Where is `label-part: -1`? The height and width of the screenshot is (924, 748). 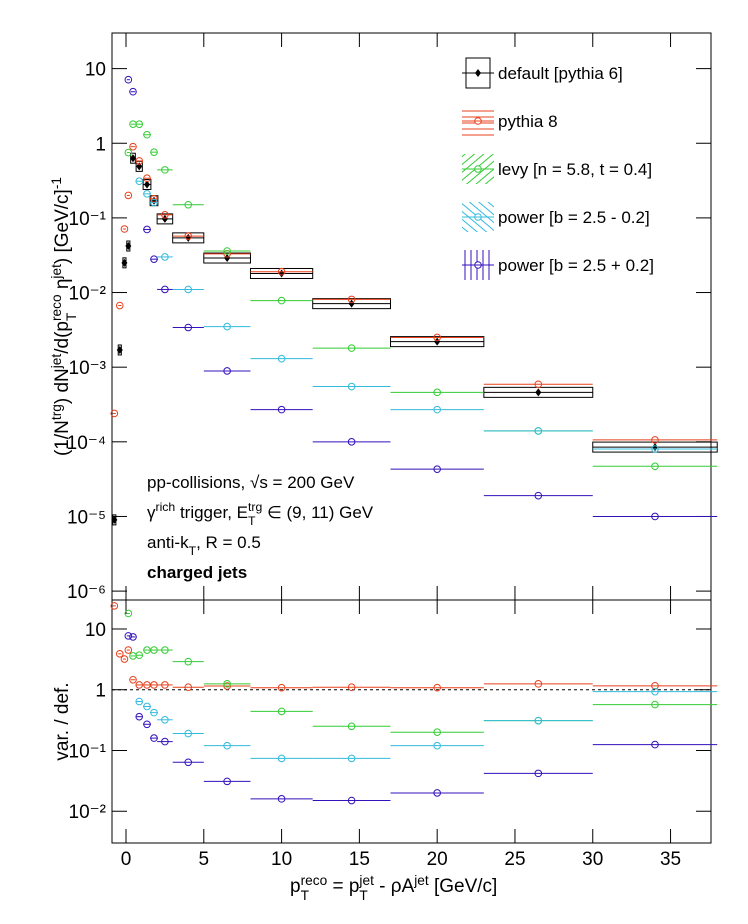
label-part: -1 is located at coordinates (56, 183).